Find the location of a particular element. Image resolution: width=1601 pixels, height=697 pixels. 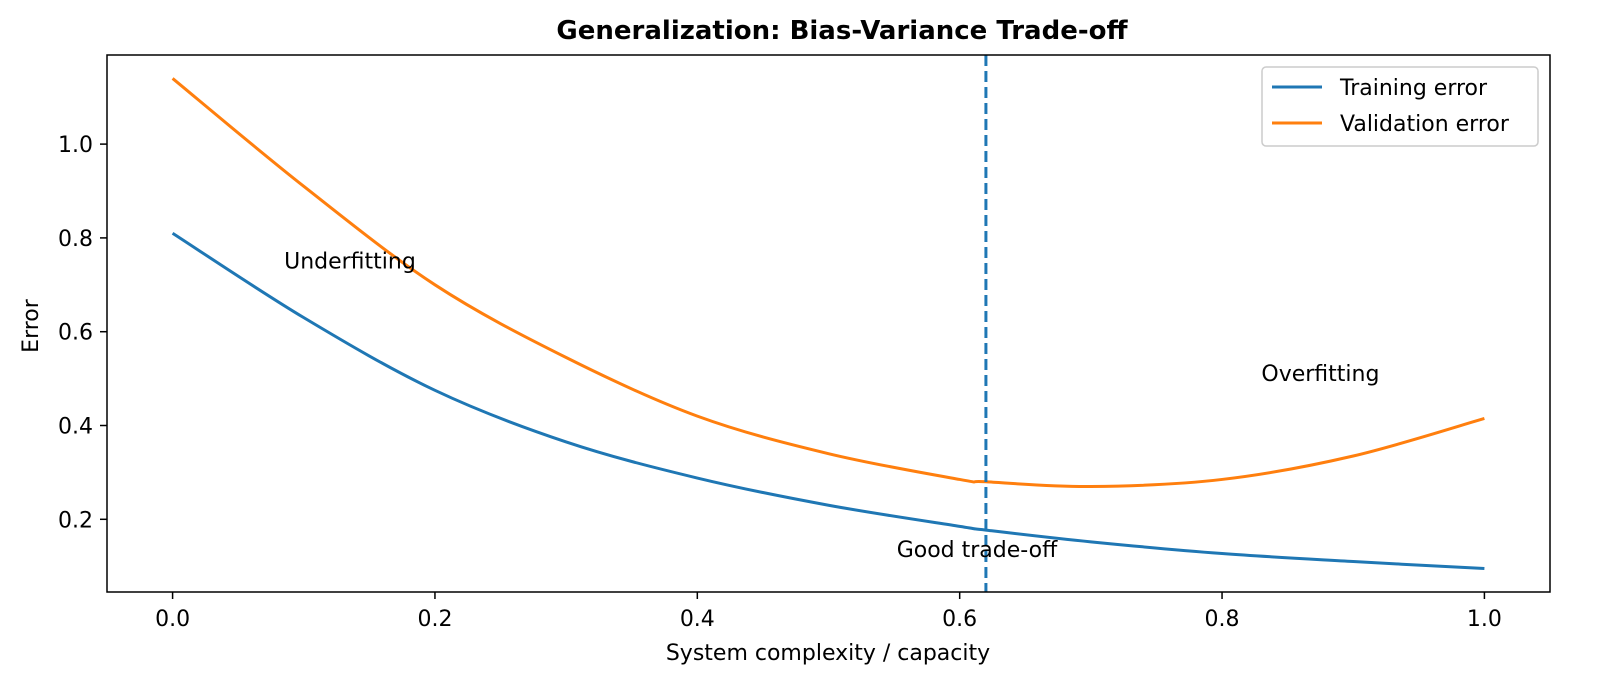

legend-label: Validation error is located at coordinates (1425, 124).